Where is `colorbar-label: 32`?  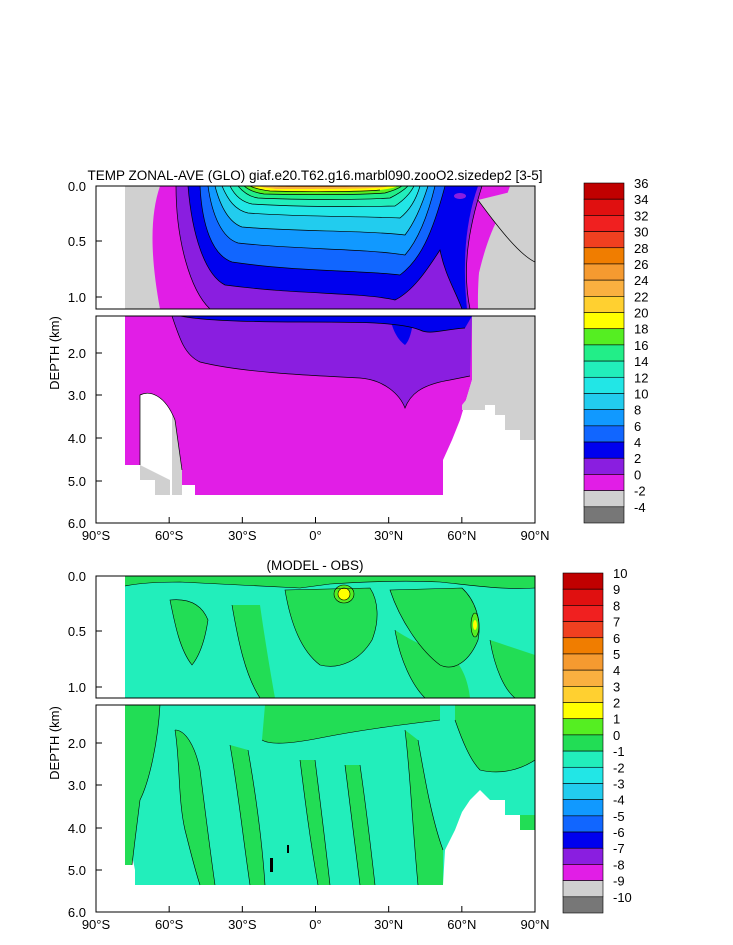 colorbar-label: 32 is located at coordinates (641, 215).